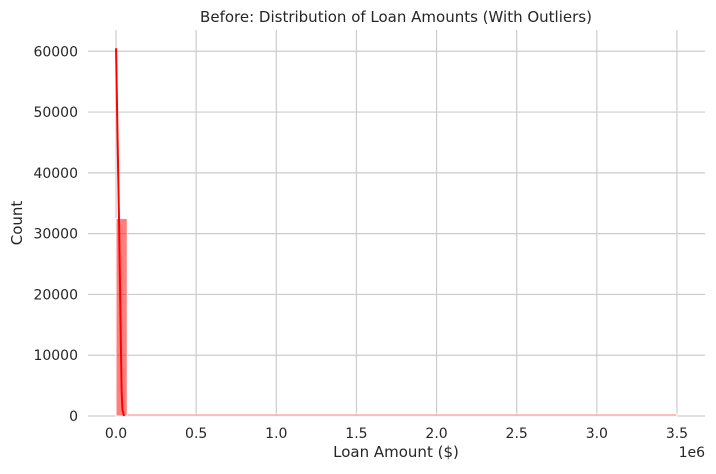 This screenshot has width=716, height=474. I want to click on x-tick-label: 3.5, so click(677, 434).